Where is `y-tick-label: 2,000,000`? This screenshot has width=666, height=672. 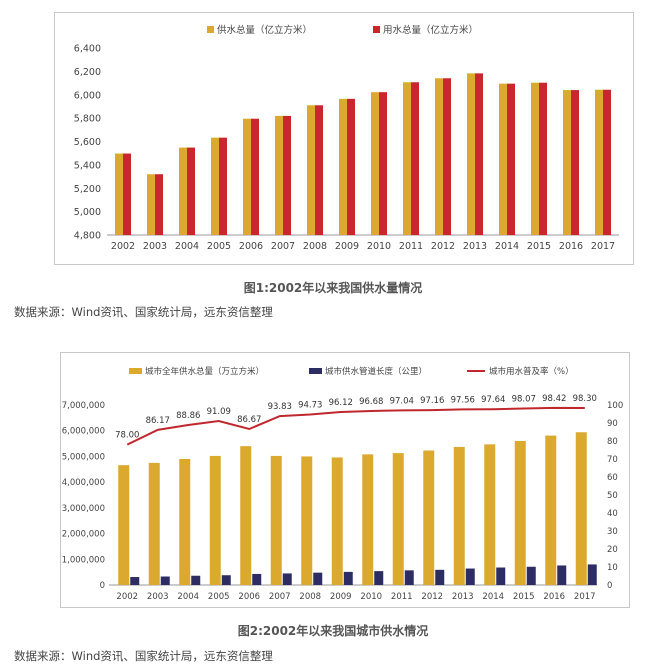
y-tick-label: 2,000,000 is located at coordinates (83, 535).